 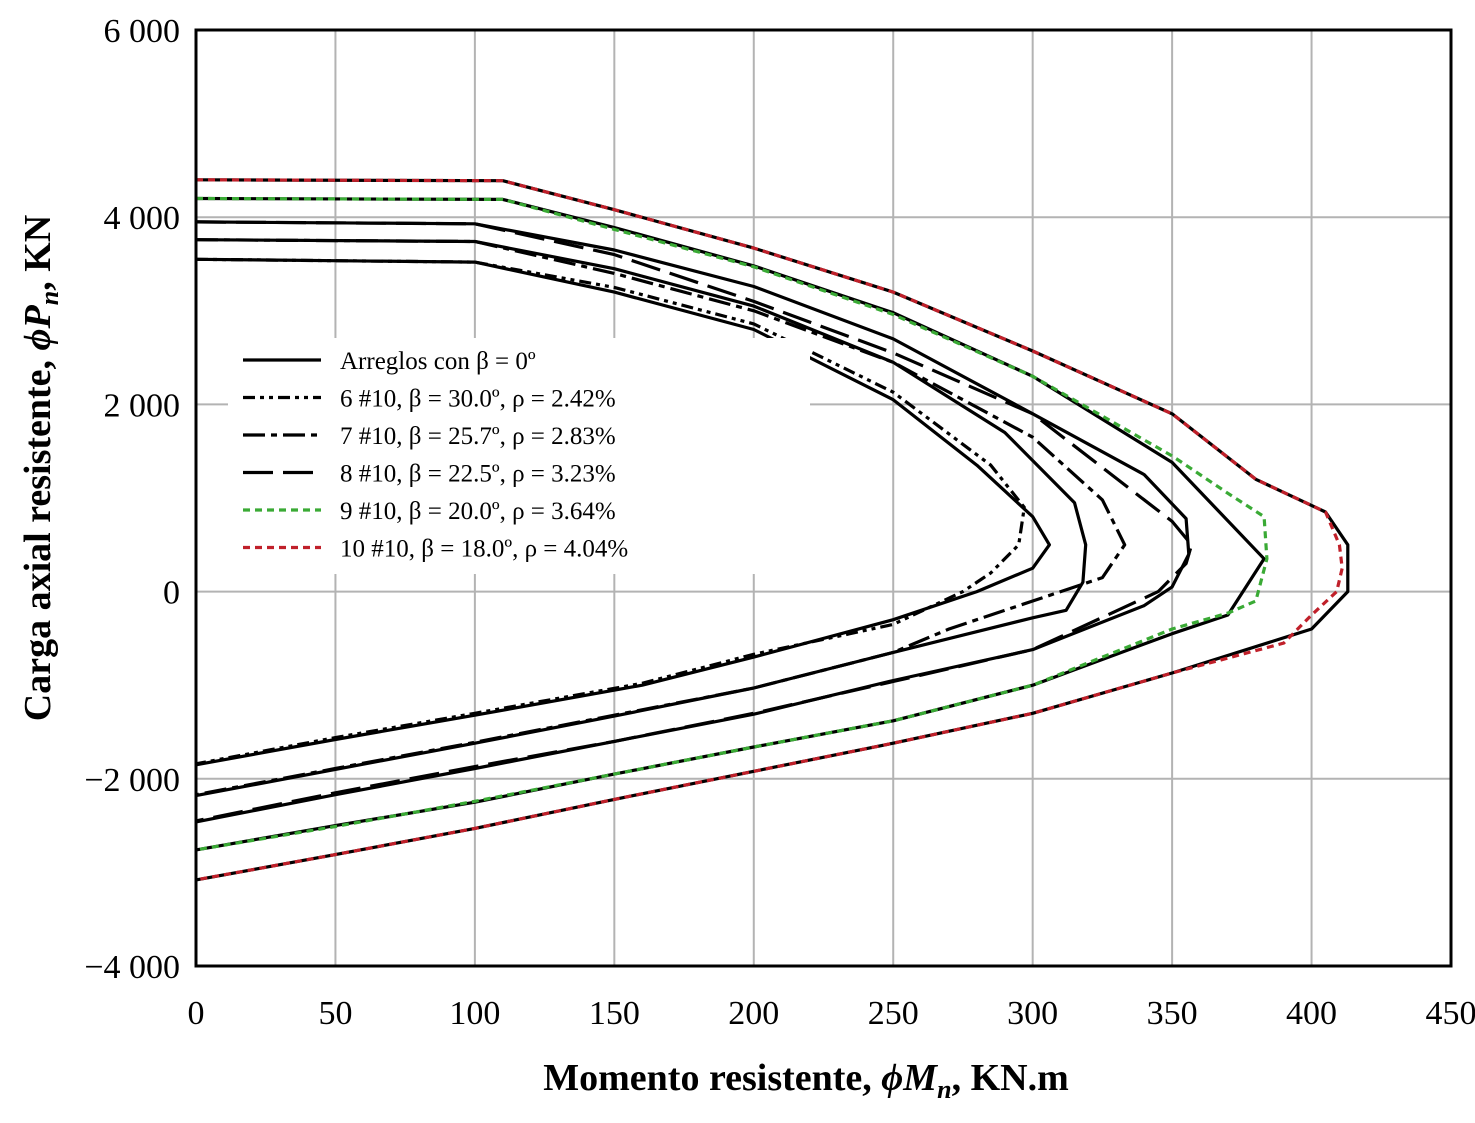 What do you see at coordinates (805, 1080) in the screenshot?
I see `x-axis-title: Momento resistente, ϕMn, KN.m` at bounding box center [805, 1080].